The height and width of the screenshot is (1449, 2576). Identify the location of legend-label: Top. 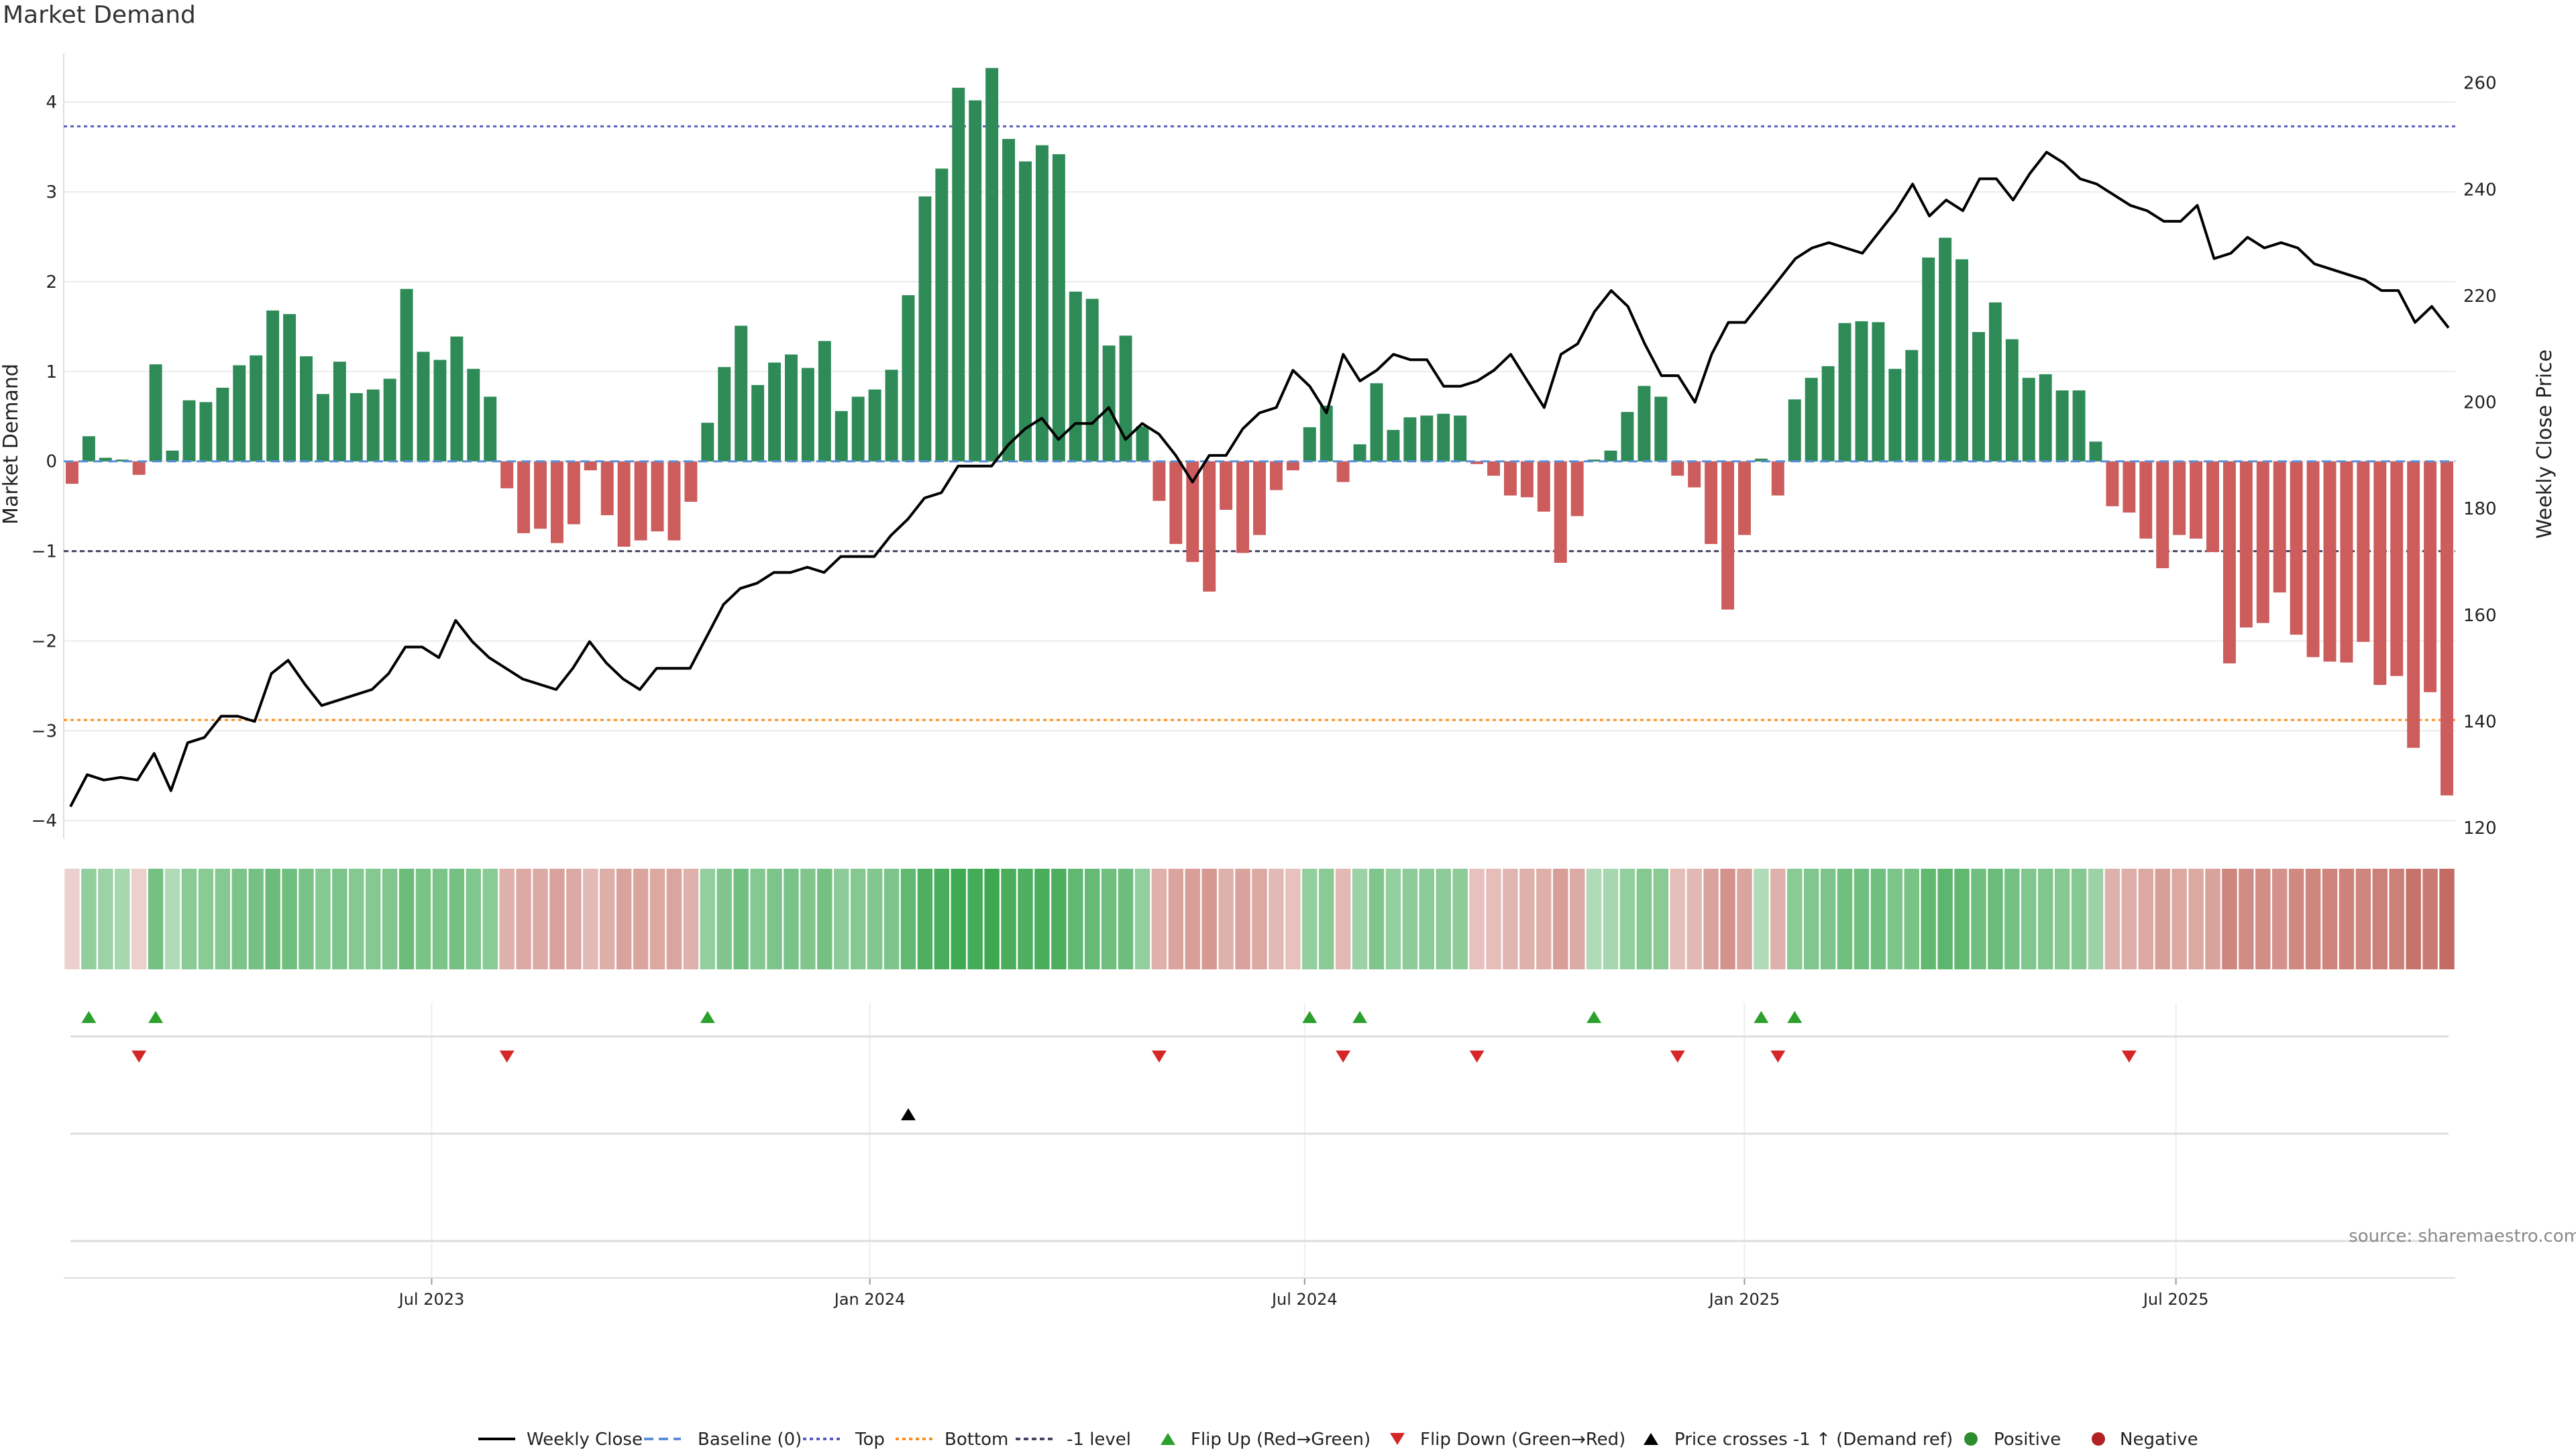
(870, 1439).